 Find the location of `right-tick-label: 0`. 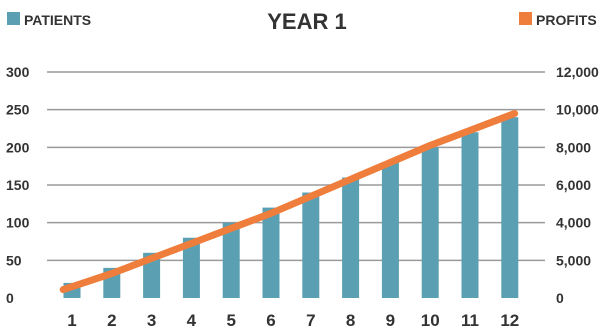

right-tick-label: 0 is located at coordinates (560, 298).